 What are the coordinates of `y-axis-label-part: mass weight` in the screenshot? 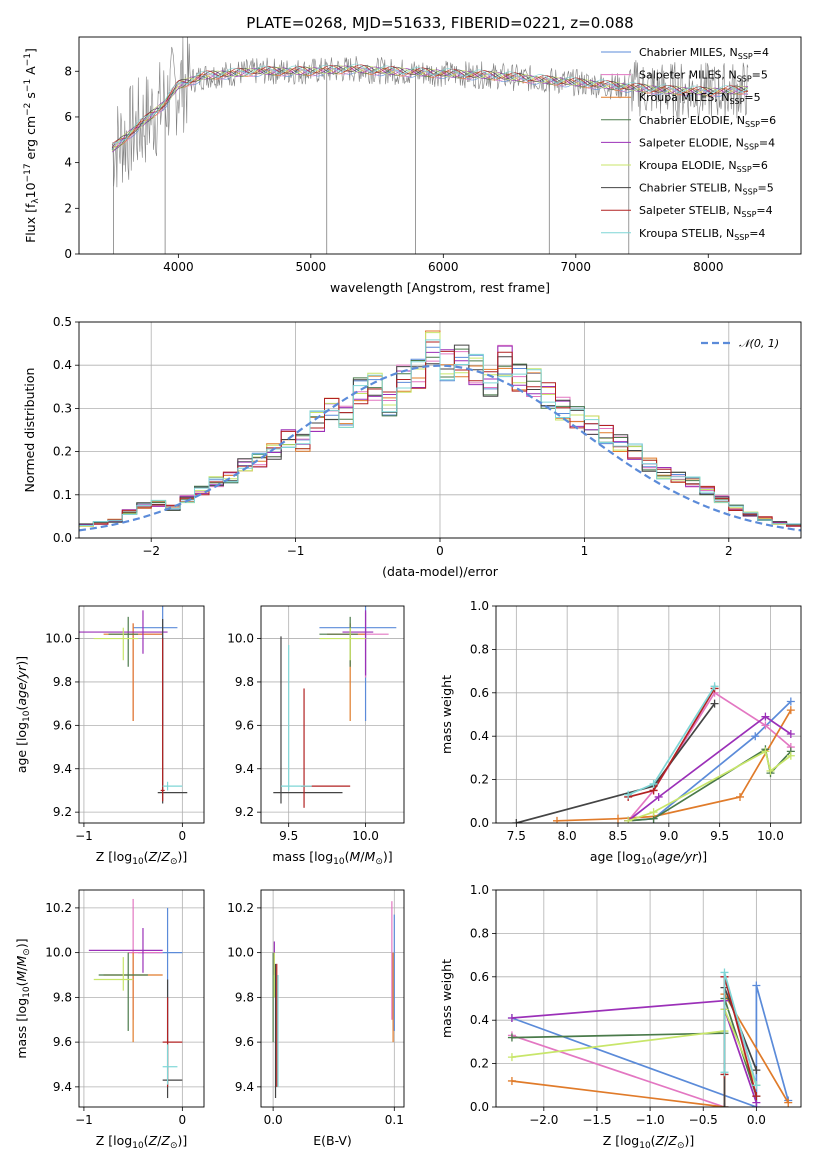 It's located at (446, 714).